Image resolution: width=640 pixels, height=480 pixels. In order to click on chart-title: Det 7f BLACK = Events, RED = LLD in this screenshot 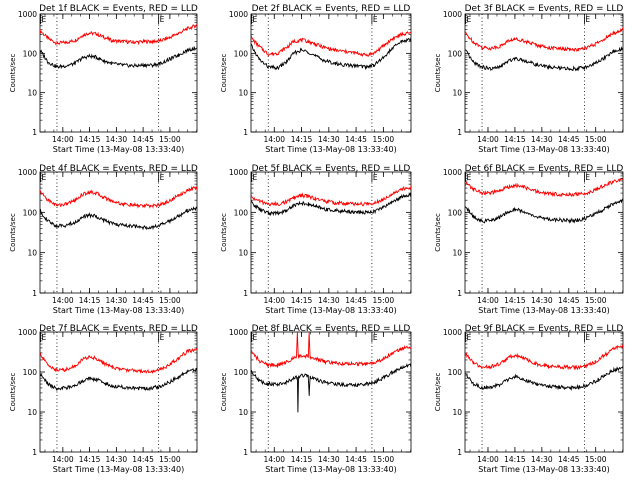, I will do `click(118, 329)`.